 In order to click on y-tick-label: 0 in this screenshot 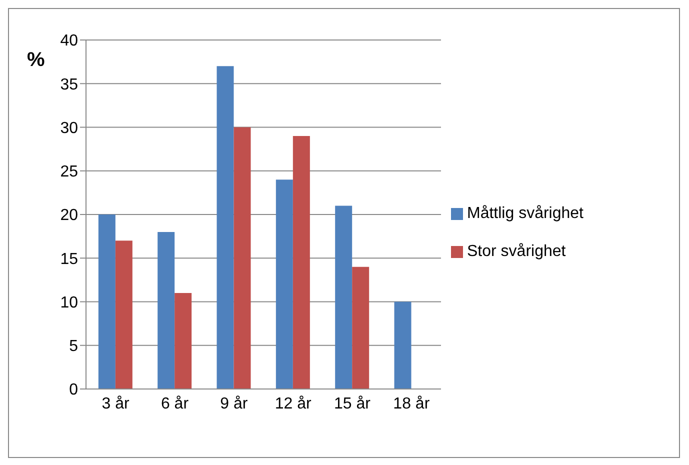, I will do `click(73, 390)`.